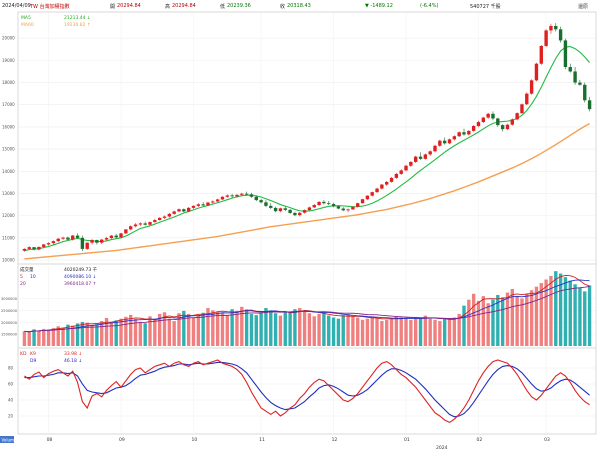 Image resolution: width=600 pixels, height=450 pixels. What do you see at coordinates (11, 368) in the screenshot?
I see `kd-tick-label: 80` at bounding box center [11, 368].